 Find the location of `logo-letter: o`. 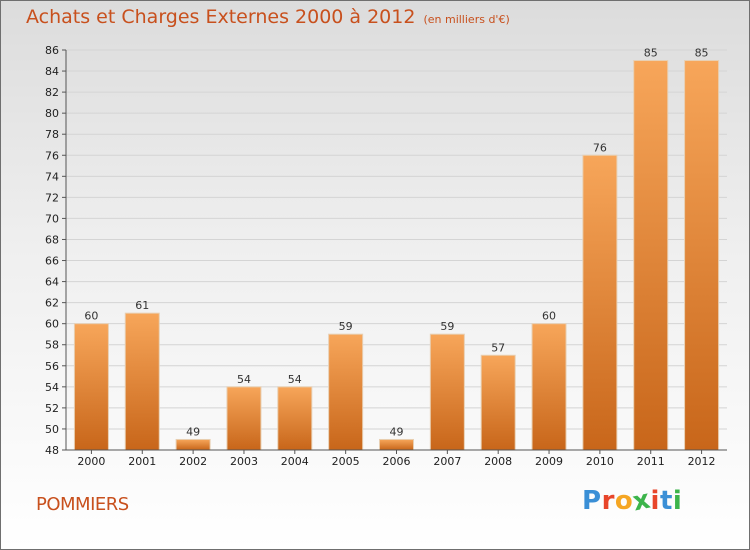

logo-letter: o is located at coordinates (624, 501).